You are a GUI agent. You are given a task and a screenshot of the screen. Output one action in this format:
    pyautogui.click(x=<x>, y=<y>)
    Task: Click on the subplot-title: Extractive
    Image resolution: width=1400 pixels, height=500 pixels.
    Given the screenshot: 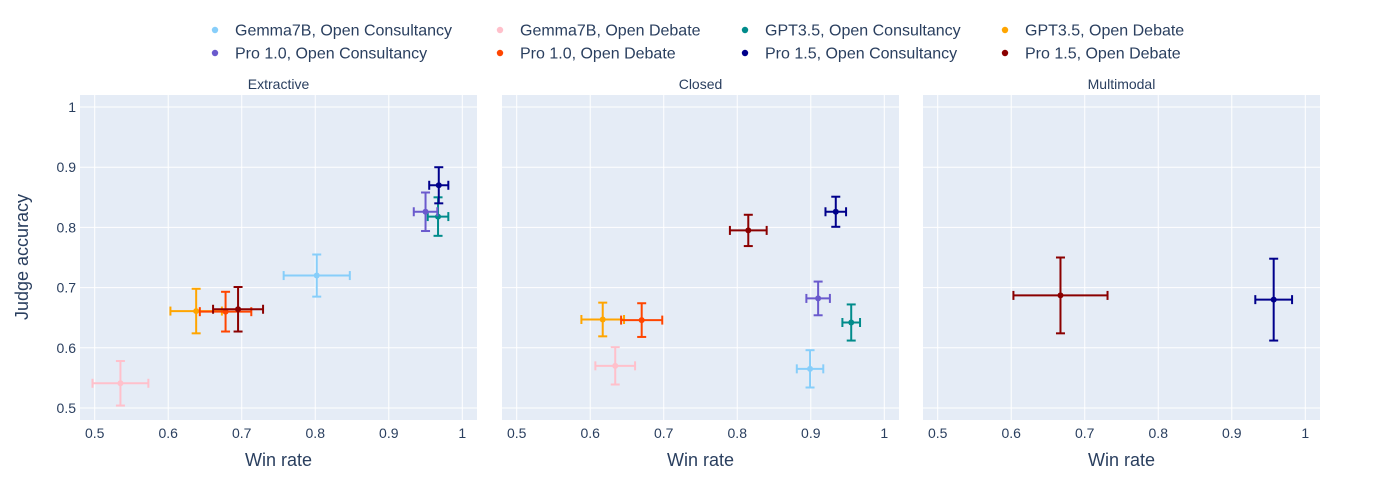 What is the action you would take?
    pyautogui.click(x=279, y=84)
    